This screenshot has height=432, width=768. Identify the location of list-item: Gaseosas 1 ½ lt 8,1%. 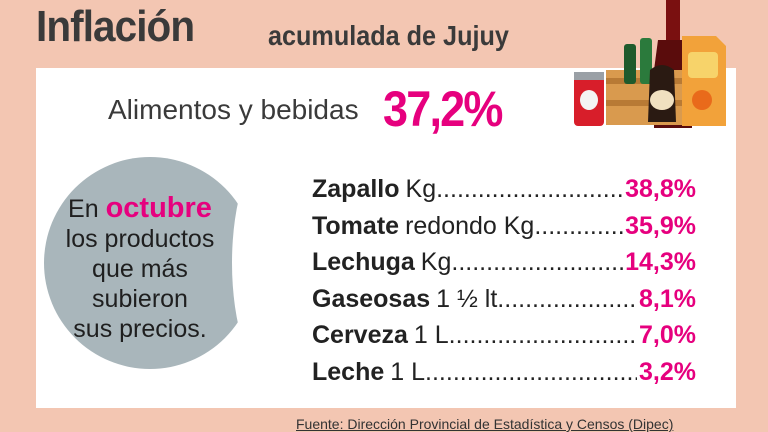
(504, 303).